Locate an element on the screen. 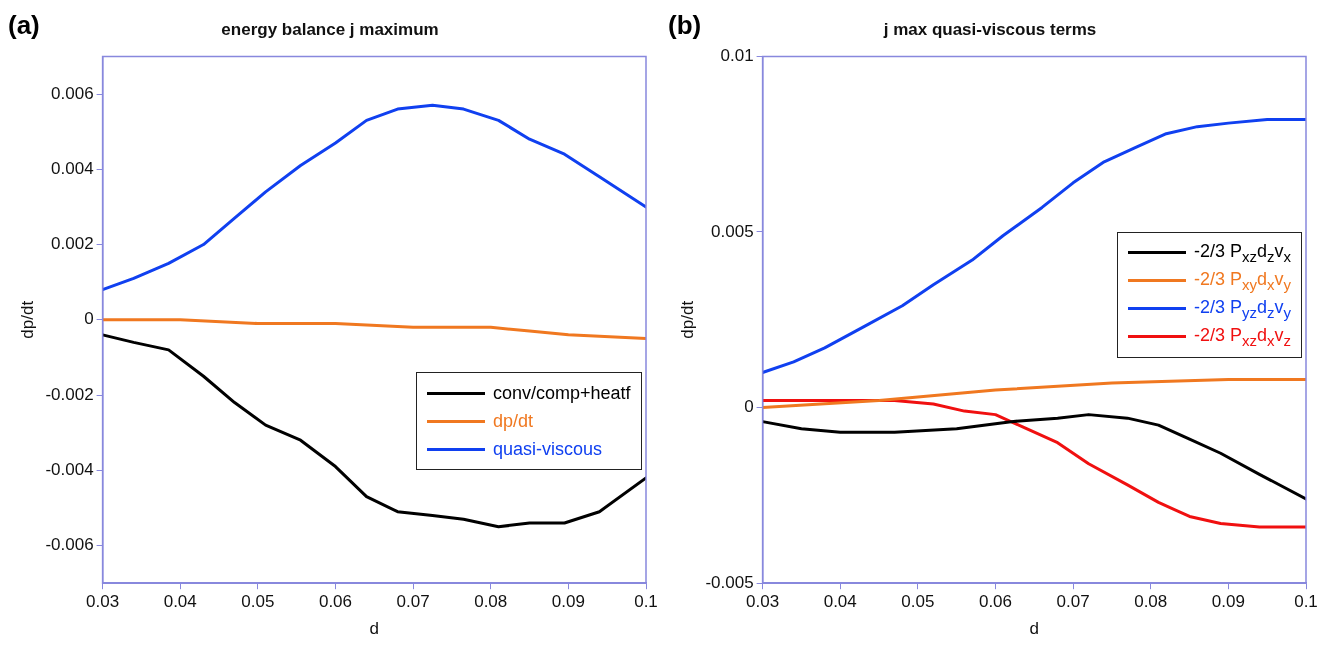 The height and width of the screenshot is (656, 1342). text: (a) is located at coordinates (24, 25).